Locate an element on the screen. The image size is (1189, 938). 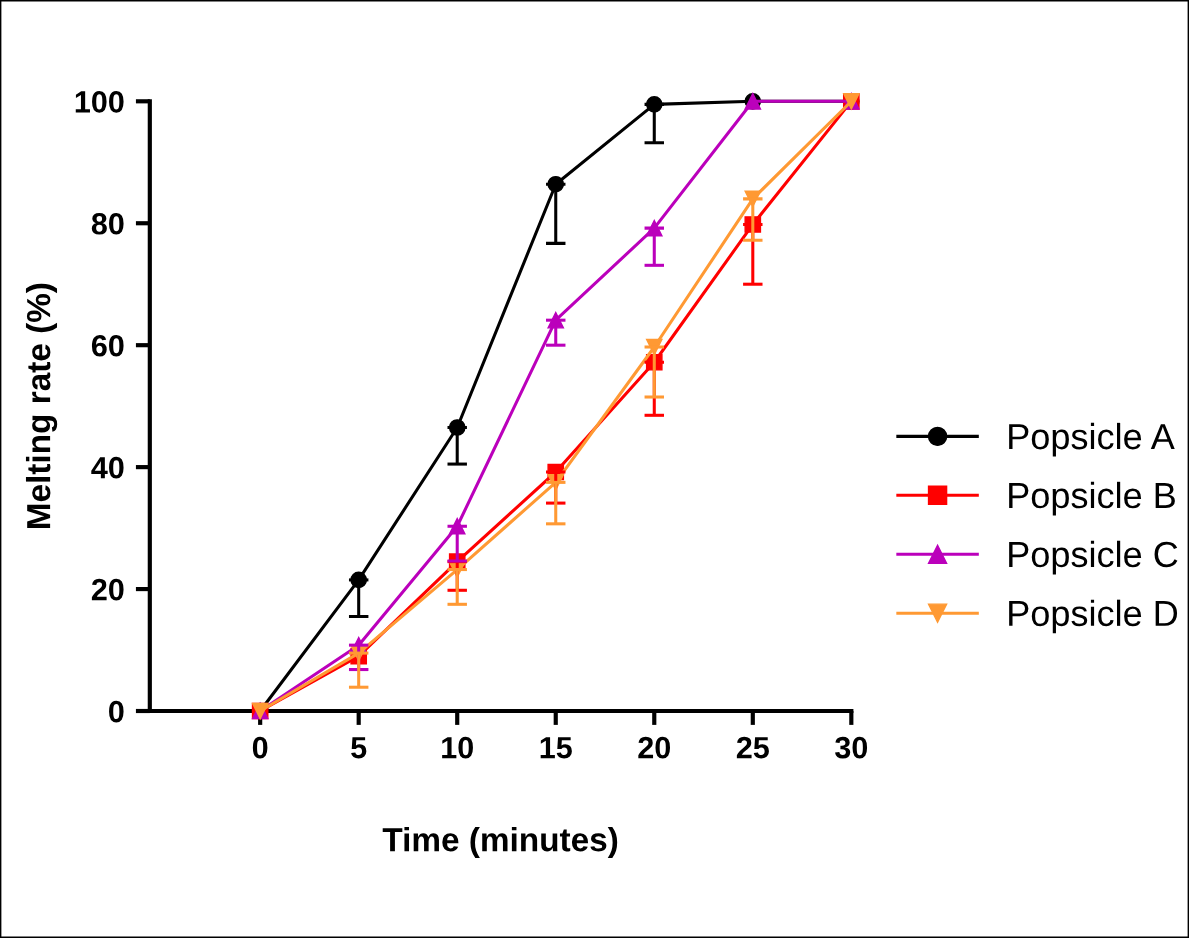
x-tick-label: 0 is located at coordinates (260, 747).